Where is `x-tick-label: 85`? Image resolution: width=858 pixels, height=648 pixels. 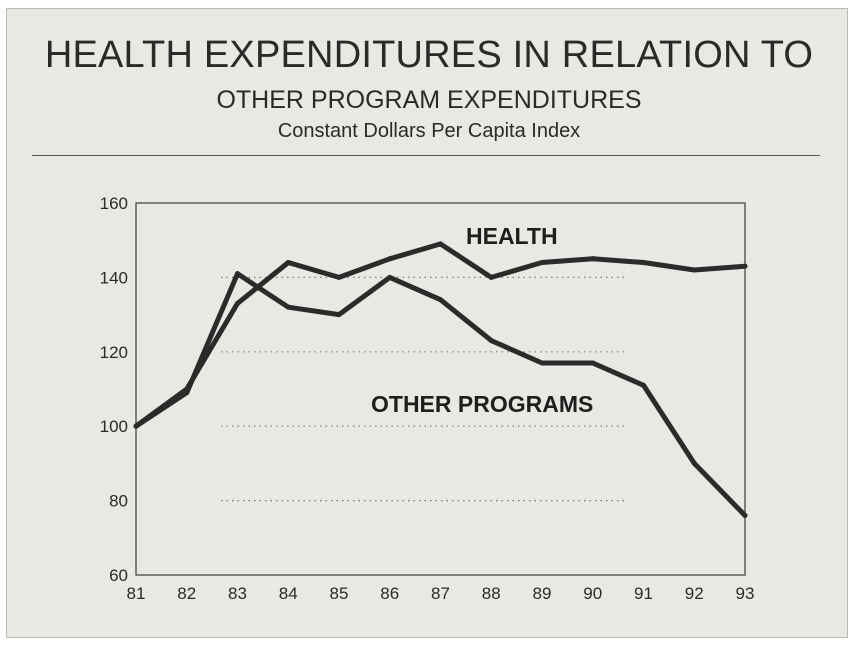 x-tick-label: 85 is located at coordinates (339, 593).